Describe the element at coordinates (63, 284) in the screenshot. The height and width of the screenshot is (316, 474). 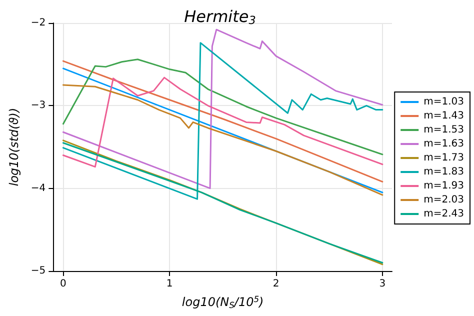
I see `x-tick-label: 0` at that location.